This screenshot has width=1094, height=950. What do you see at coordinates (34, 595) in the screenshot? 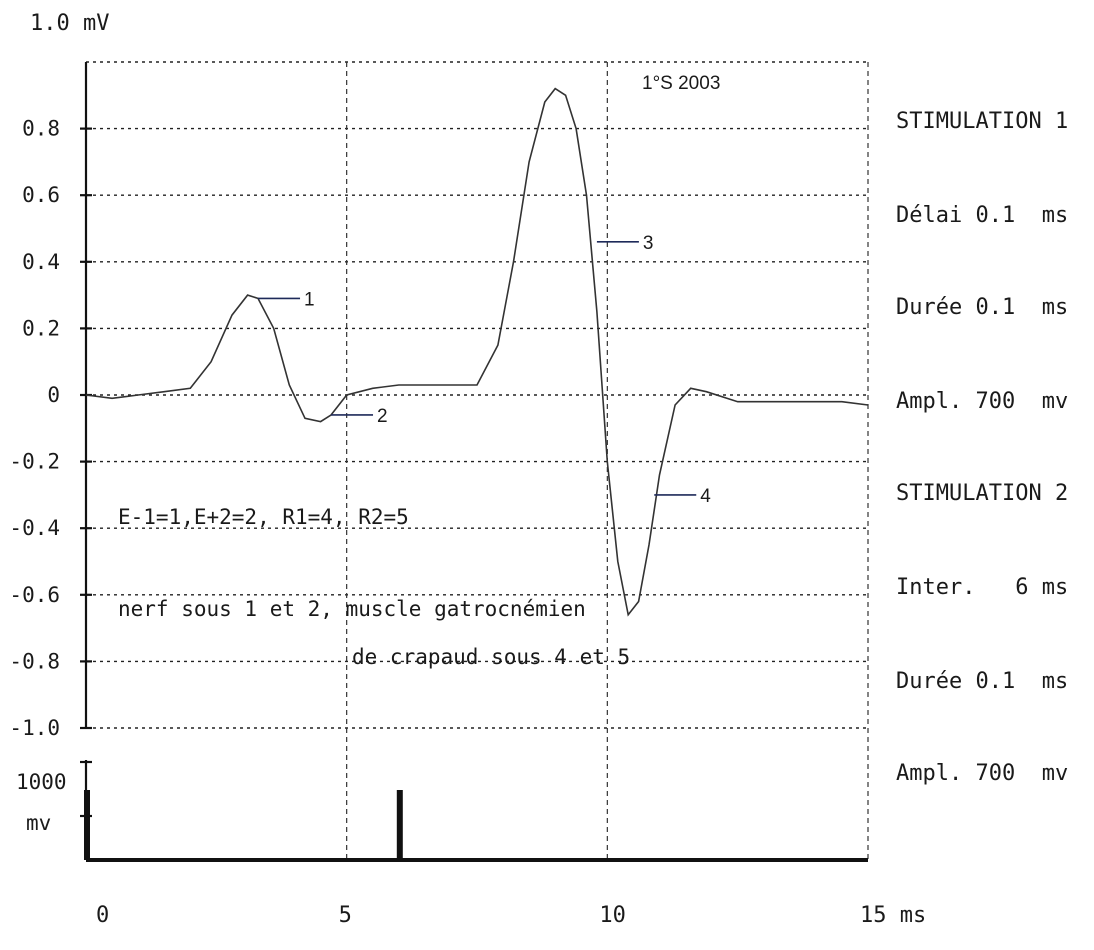
I see `y-tick-label: -0.6` at bounding box center [34, 595].